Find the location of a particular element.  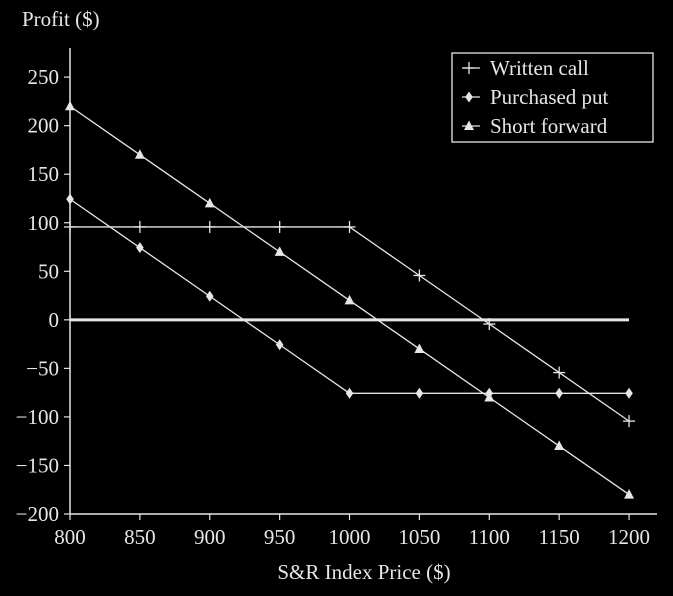

y-tick-label: 50 is located at coordinates (48, 271).